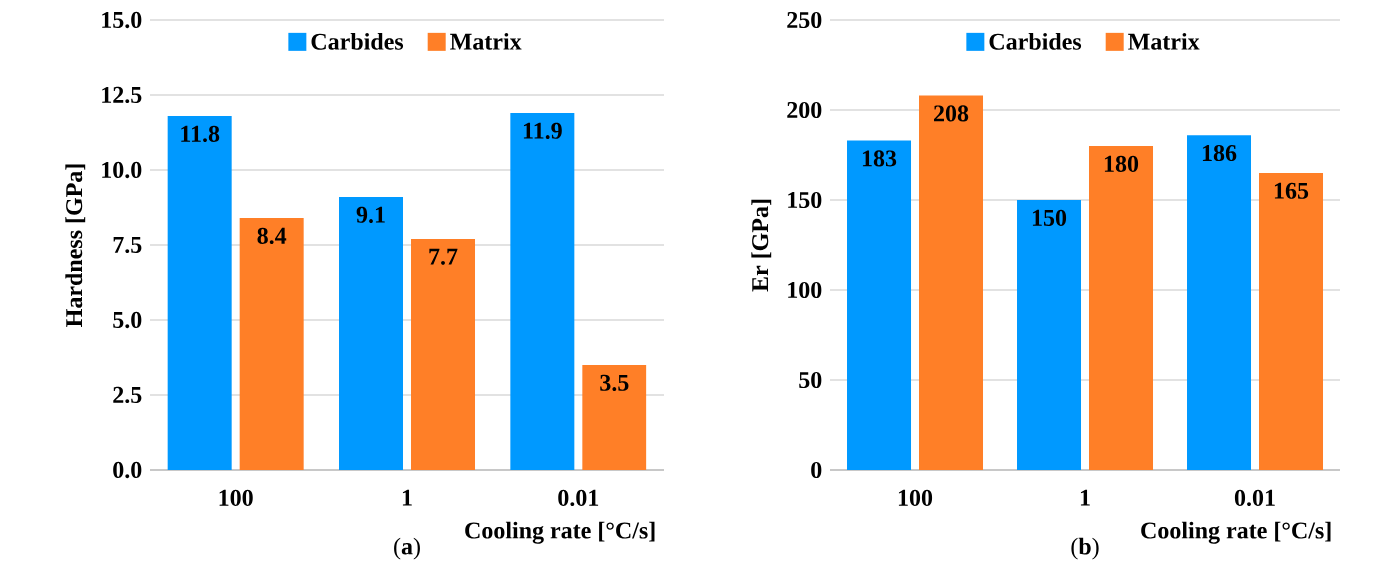 Image resolution: width=1380 pixels, height=567 pixels. What do you see at coordinates (127, 245) in the screenshot?
I see `y-tick-label: 7.5` at bounding box center [127, 245].